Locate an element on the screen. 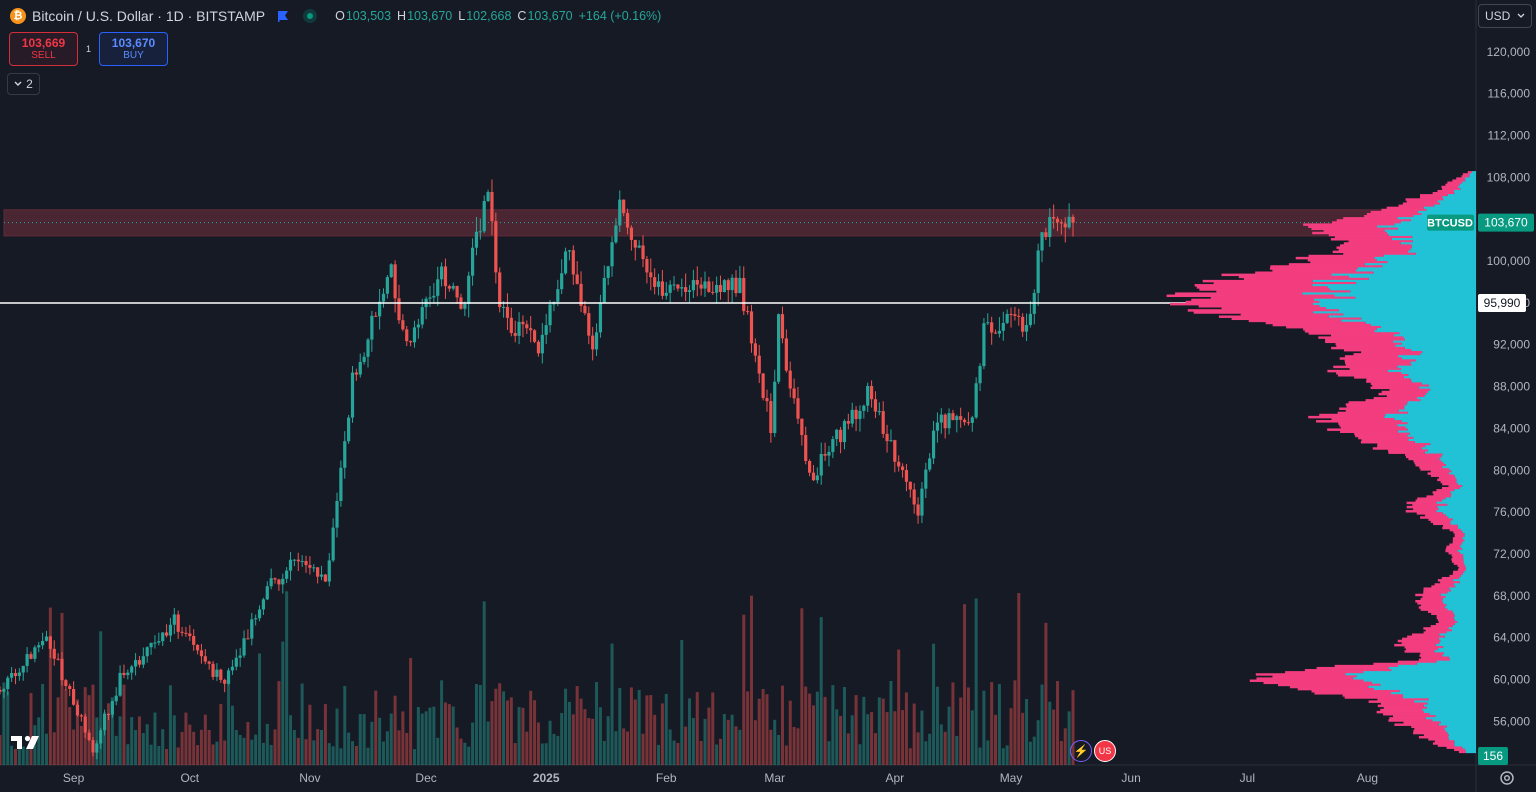  indicators-toggle-button: 2 is located at coordinates (23, 84).